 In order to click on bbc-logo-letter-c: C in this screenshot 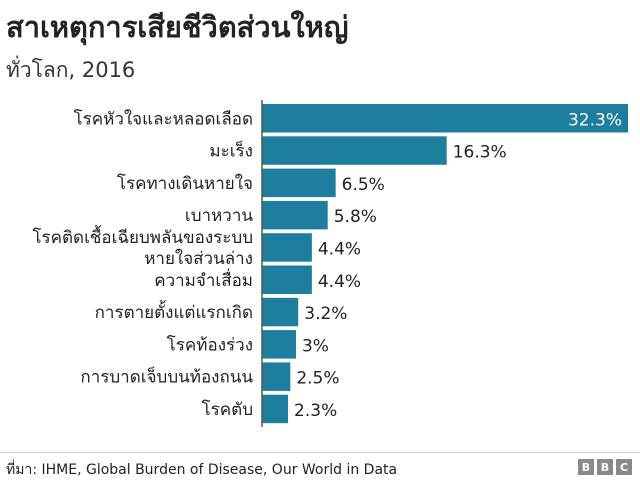, I will do `click(624, 467)`.